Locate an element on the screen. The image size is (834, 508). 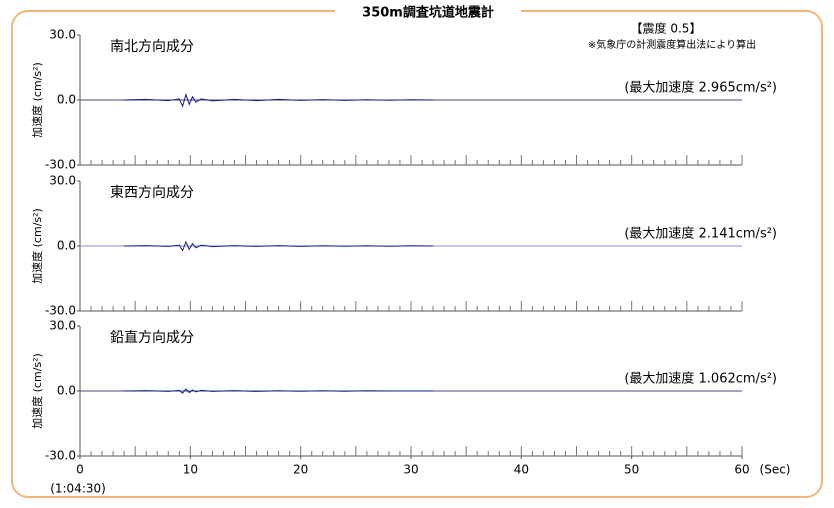
x-tick-label: 30 is located at coordinates (410, 470).